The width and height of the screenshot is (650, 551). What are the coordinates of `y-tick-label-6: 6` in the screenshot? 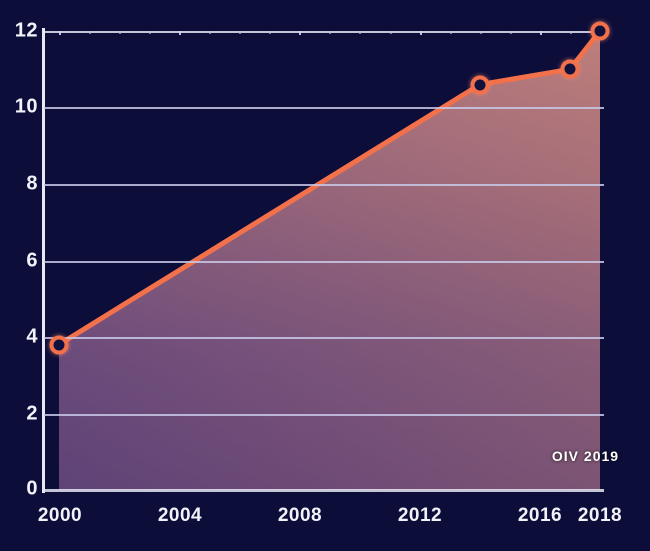 It's located at (32, 260).